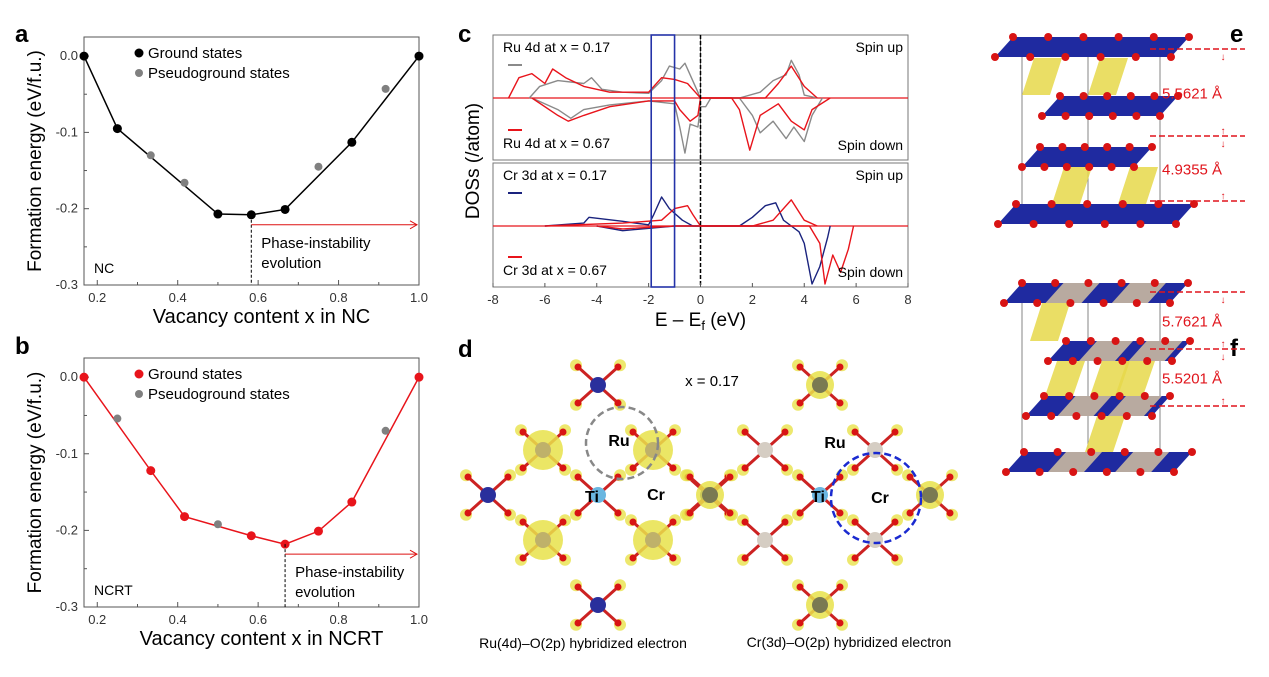 Image resolution: width=1269 pixels, height=677 pixels. What do you see at coordinates (69, 376) in the screenshot?
I see `y-tick-label: 0.0` at bounding box center [69, 376].